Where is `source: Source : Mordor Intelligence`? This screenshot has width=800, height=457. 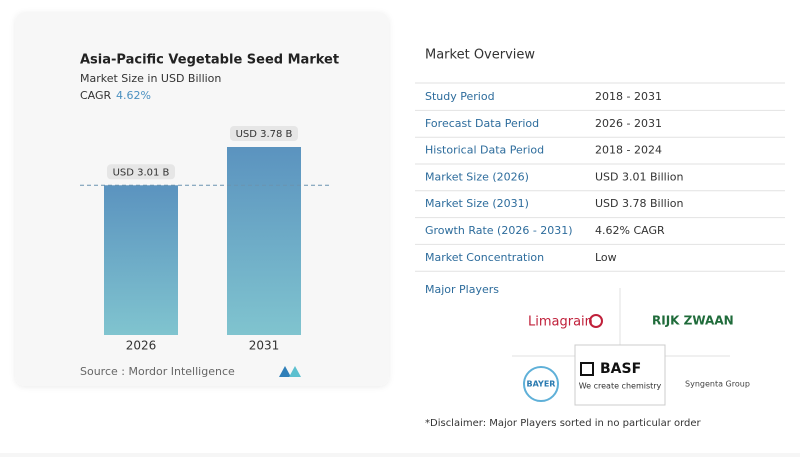
source: Source : Mordor Intelligence is located at coordinates (157, 371).